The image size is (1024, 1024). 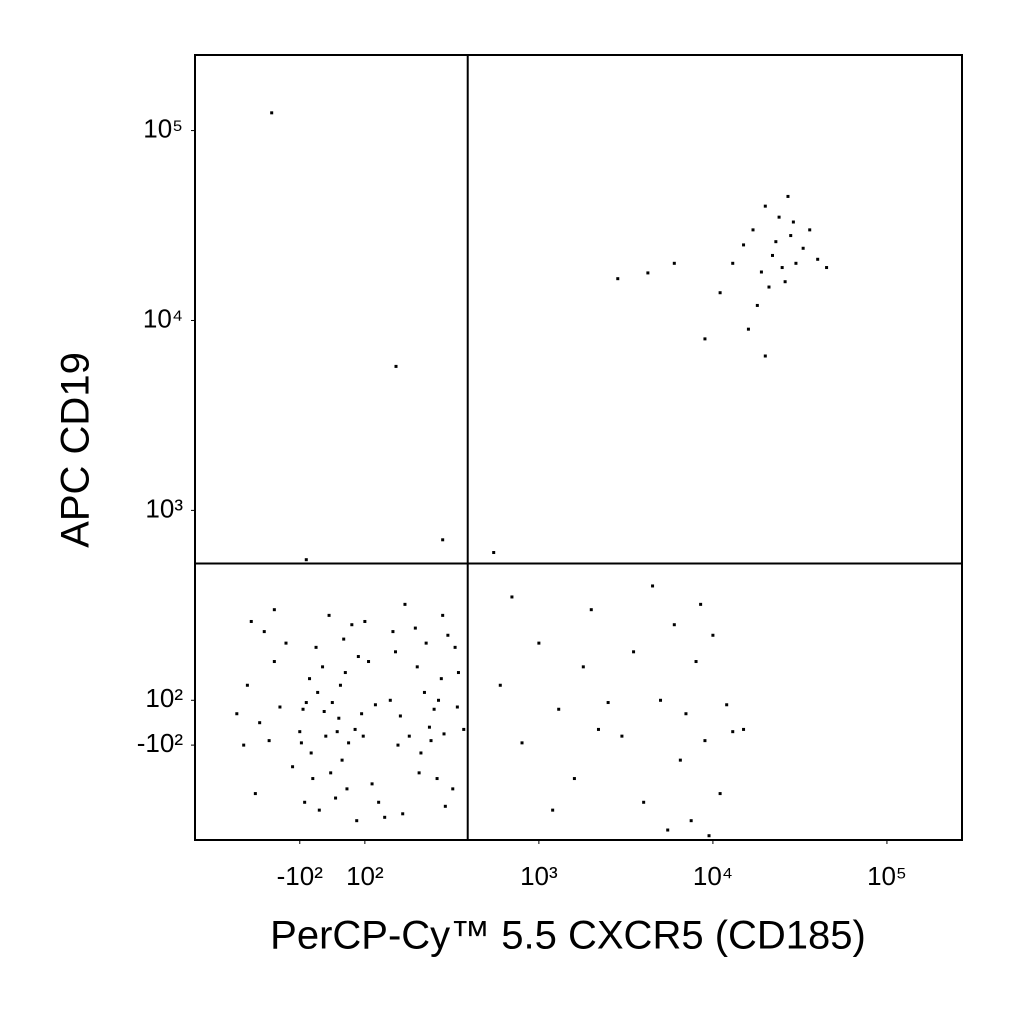 I want to click on y-tick-label: -10², so click(x=160, y=743).